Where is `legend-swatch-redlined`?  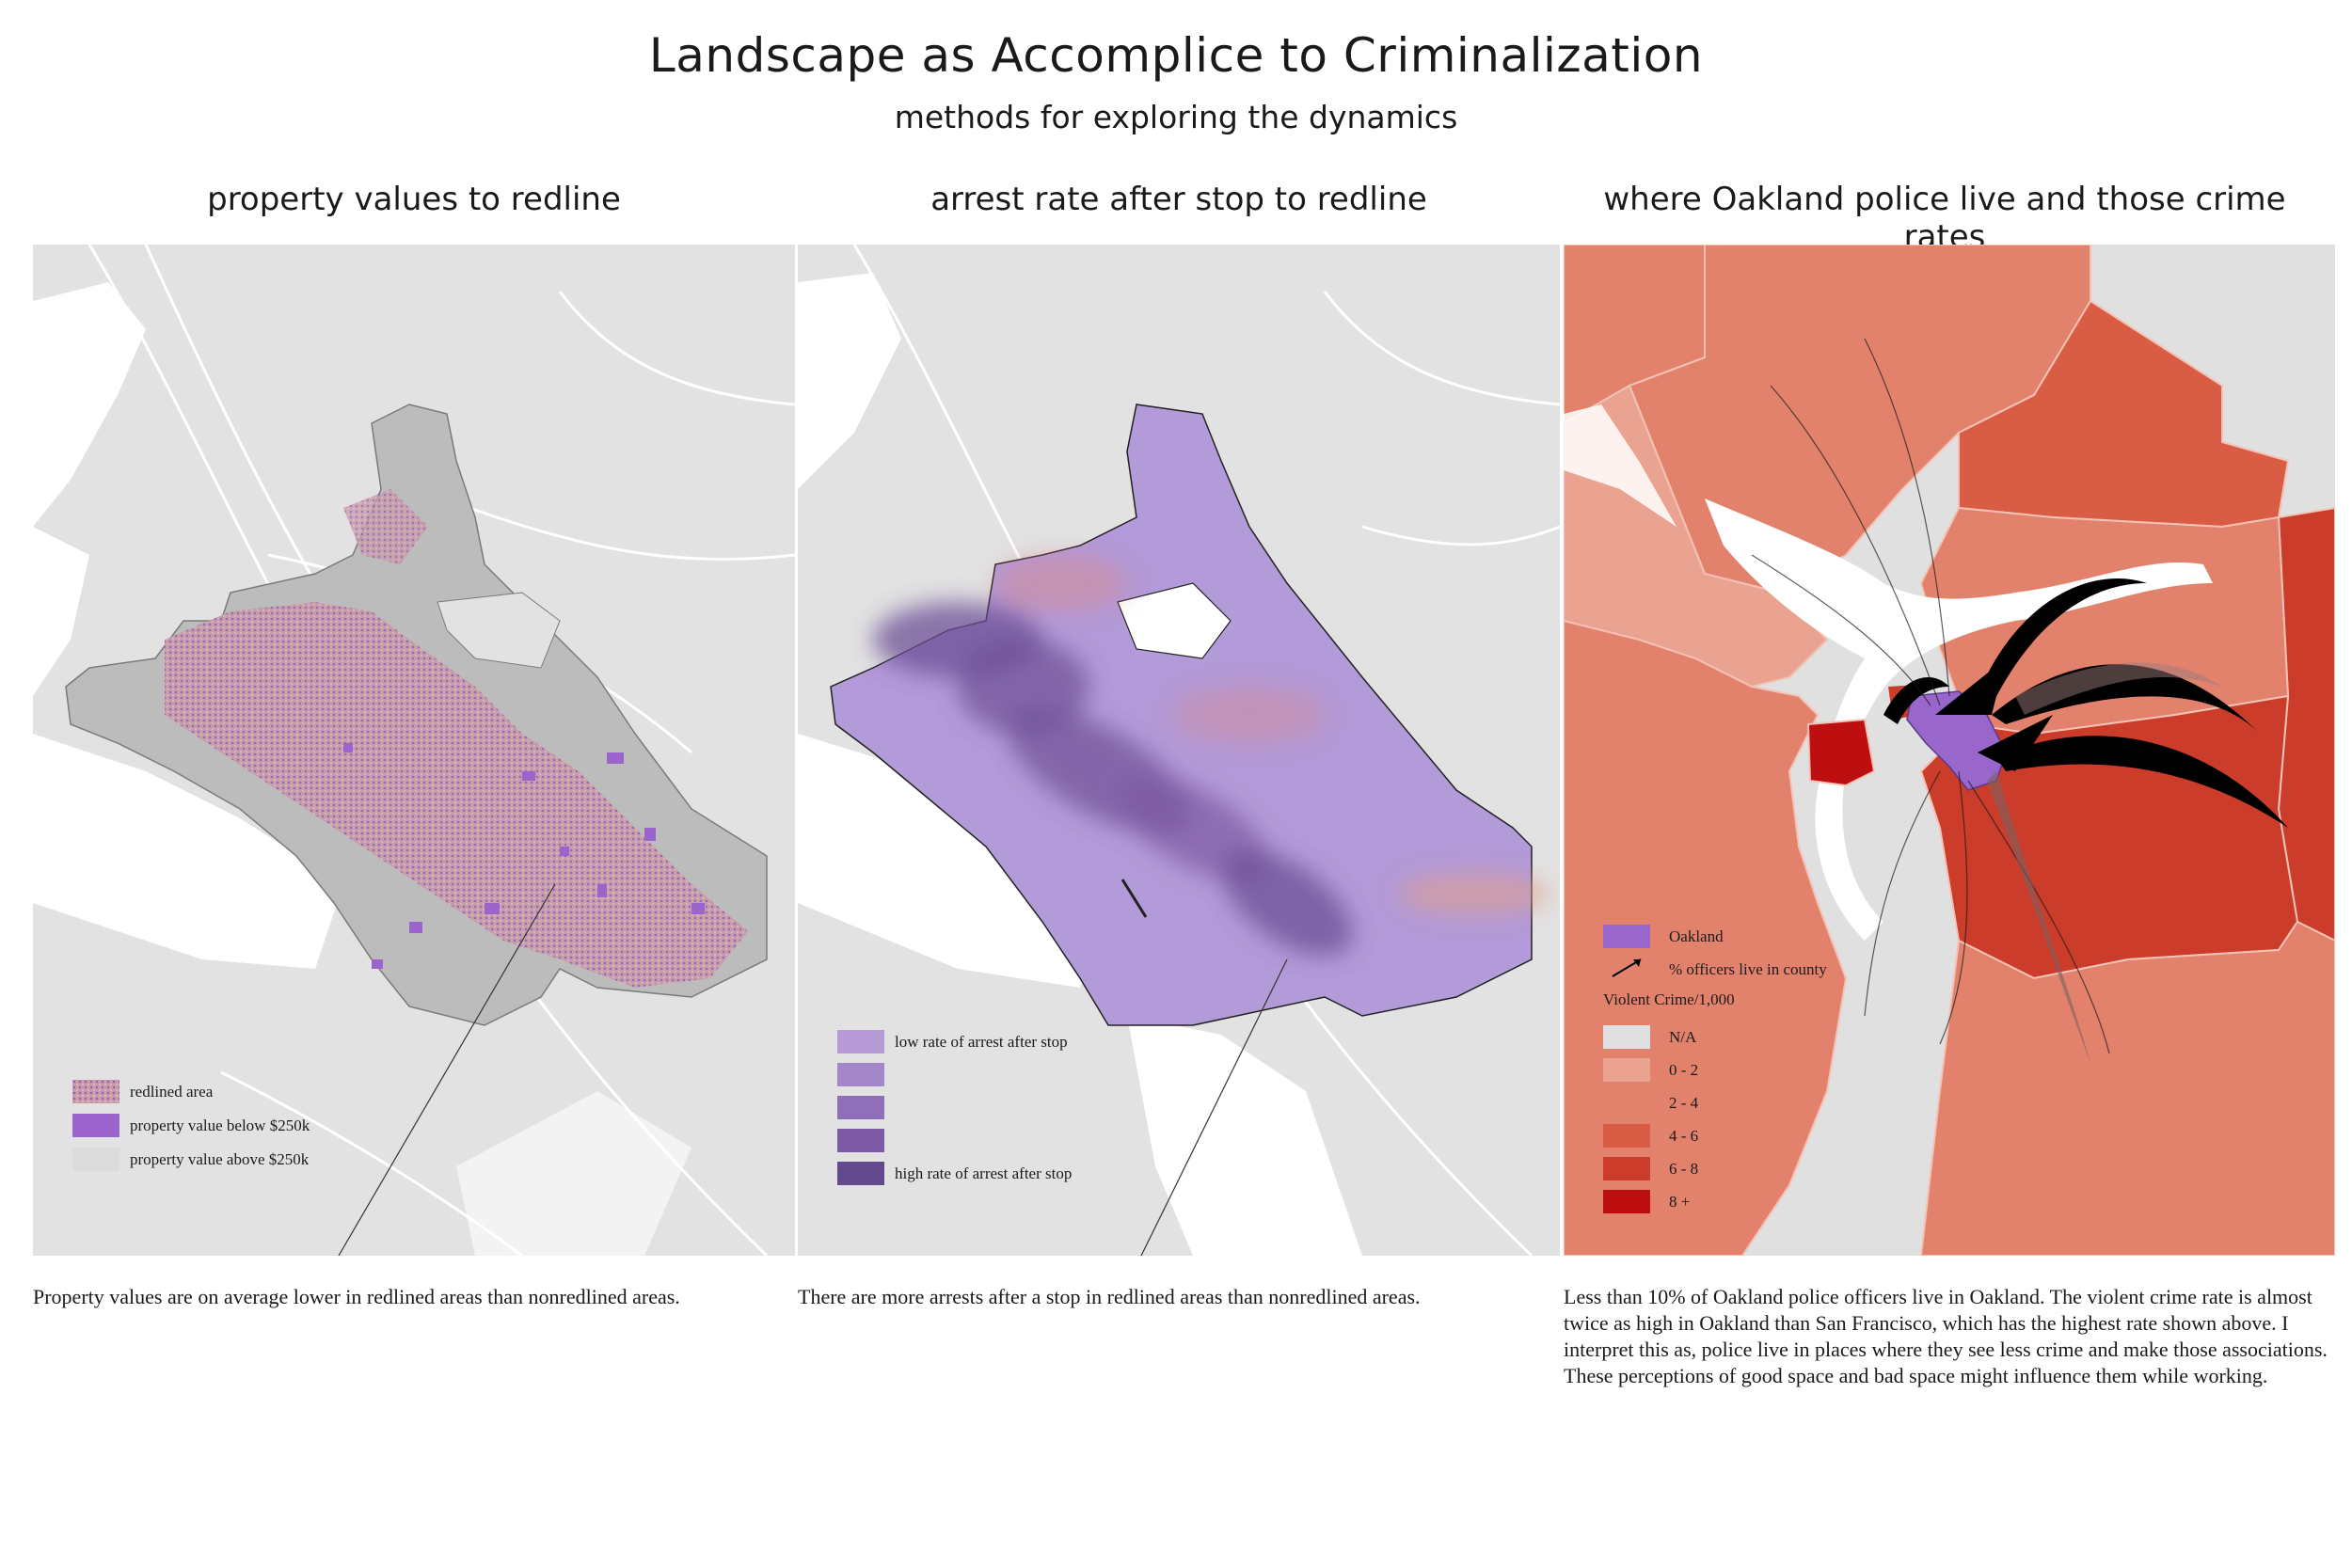
legend-swatch-redlined is located at coordinates (95, 1091).